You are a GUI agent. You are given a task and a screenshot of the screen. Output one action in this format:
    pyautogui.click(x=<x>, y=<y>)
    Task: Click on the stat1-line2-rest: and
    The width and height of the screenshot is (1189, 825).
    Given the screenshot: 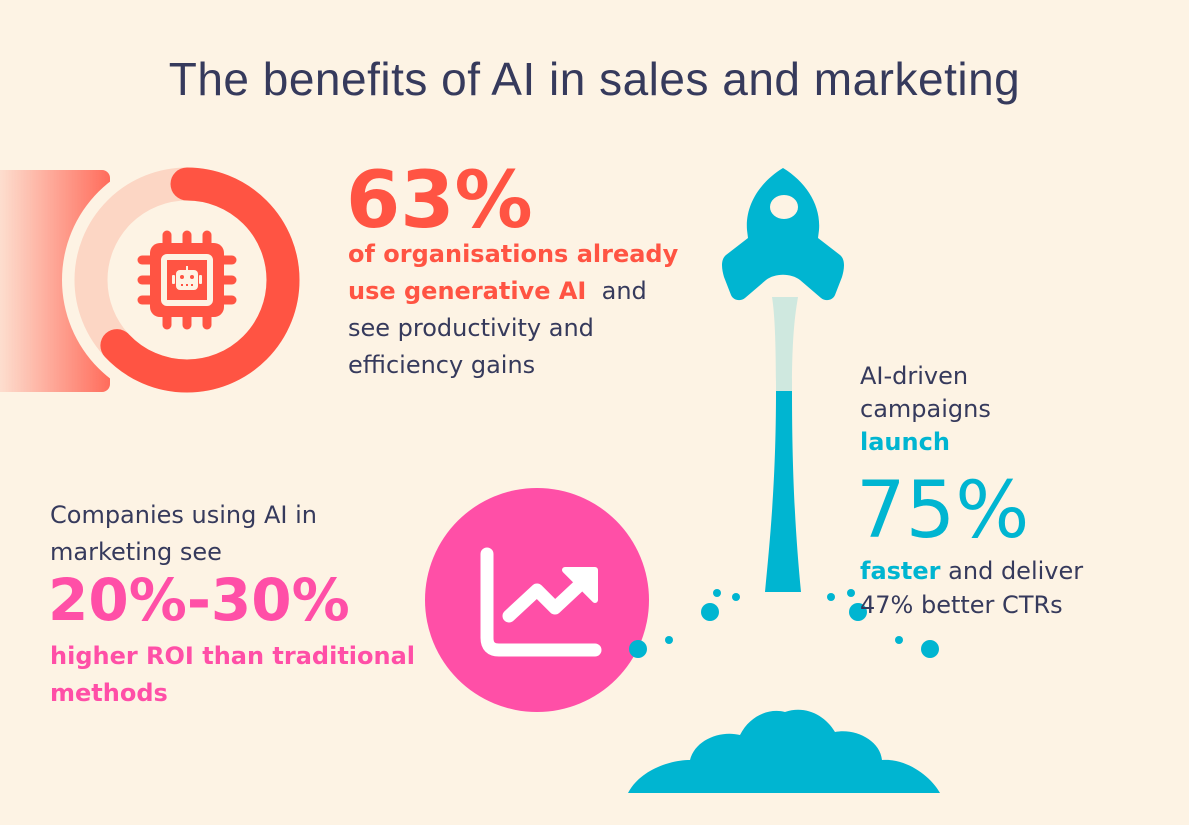 What is the action you would take?
    pyautogui.click(x=624, y=291)
    